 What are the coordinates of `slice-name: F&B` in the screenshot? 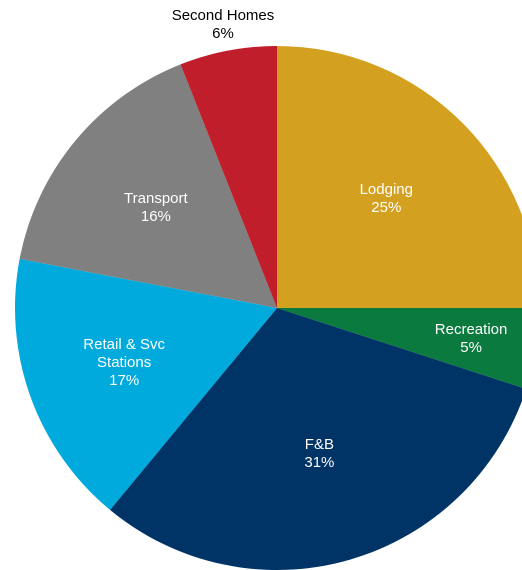 It's located at (319, 444).